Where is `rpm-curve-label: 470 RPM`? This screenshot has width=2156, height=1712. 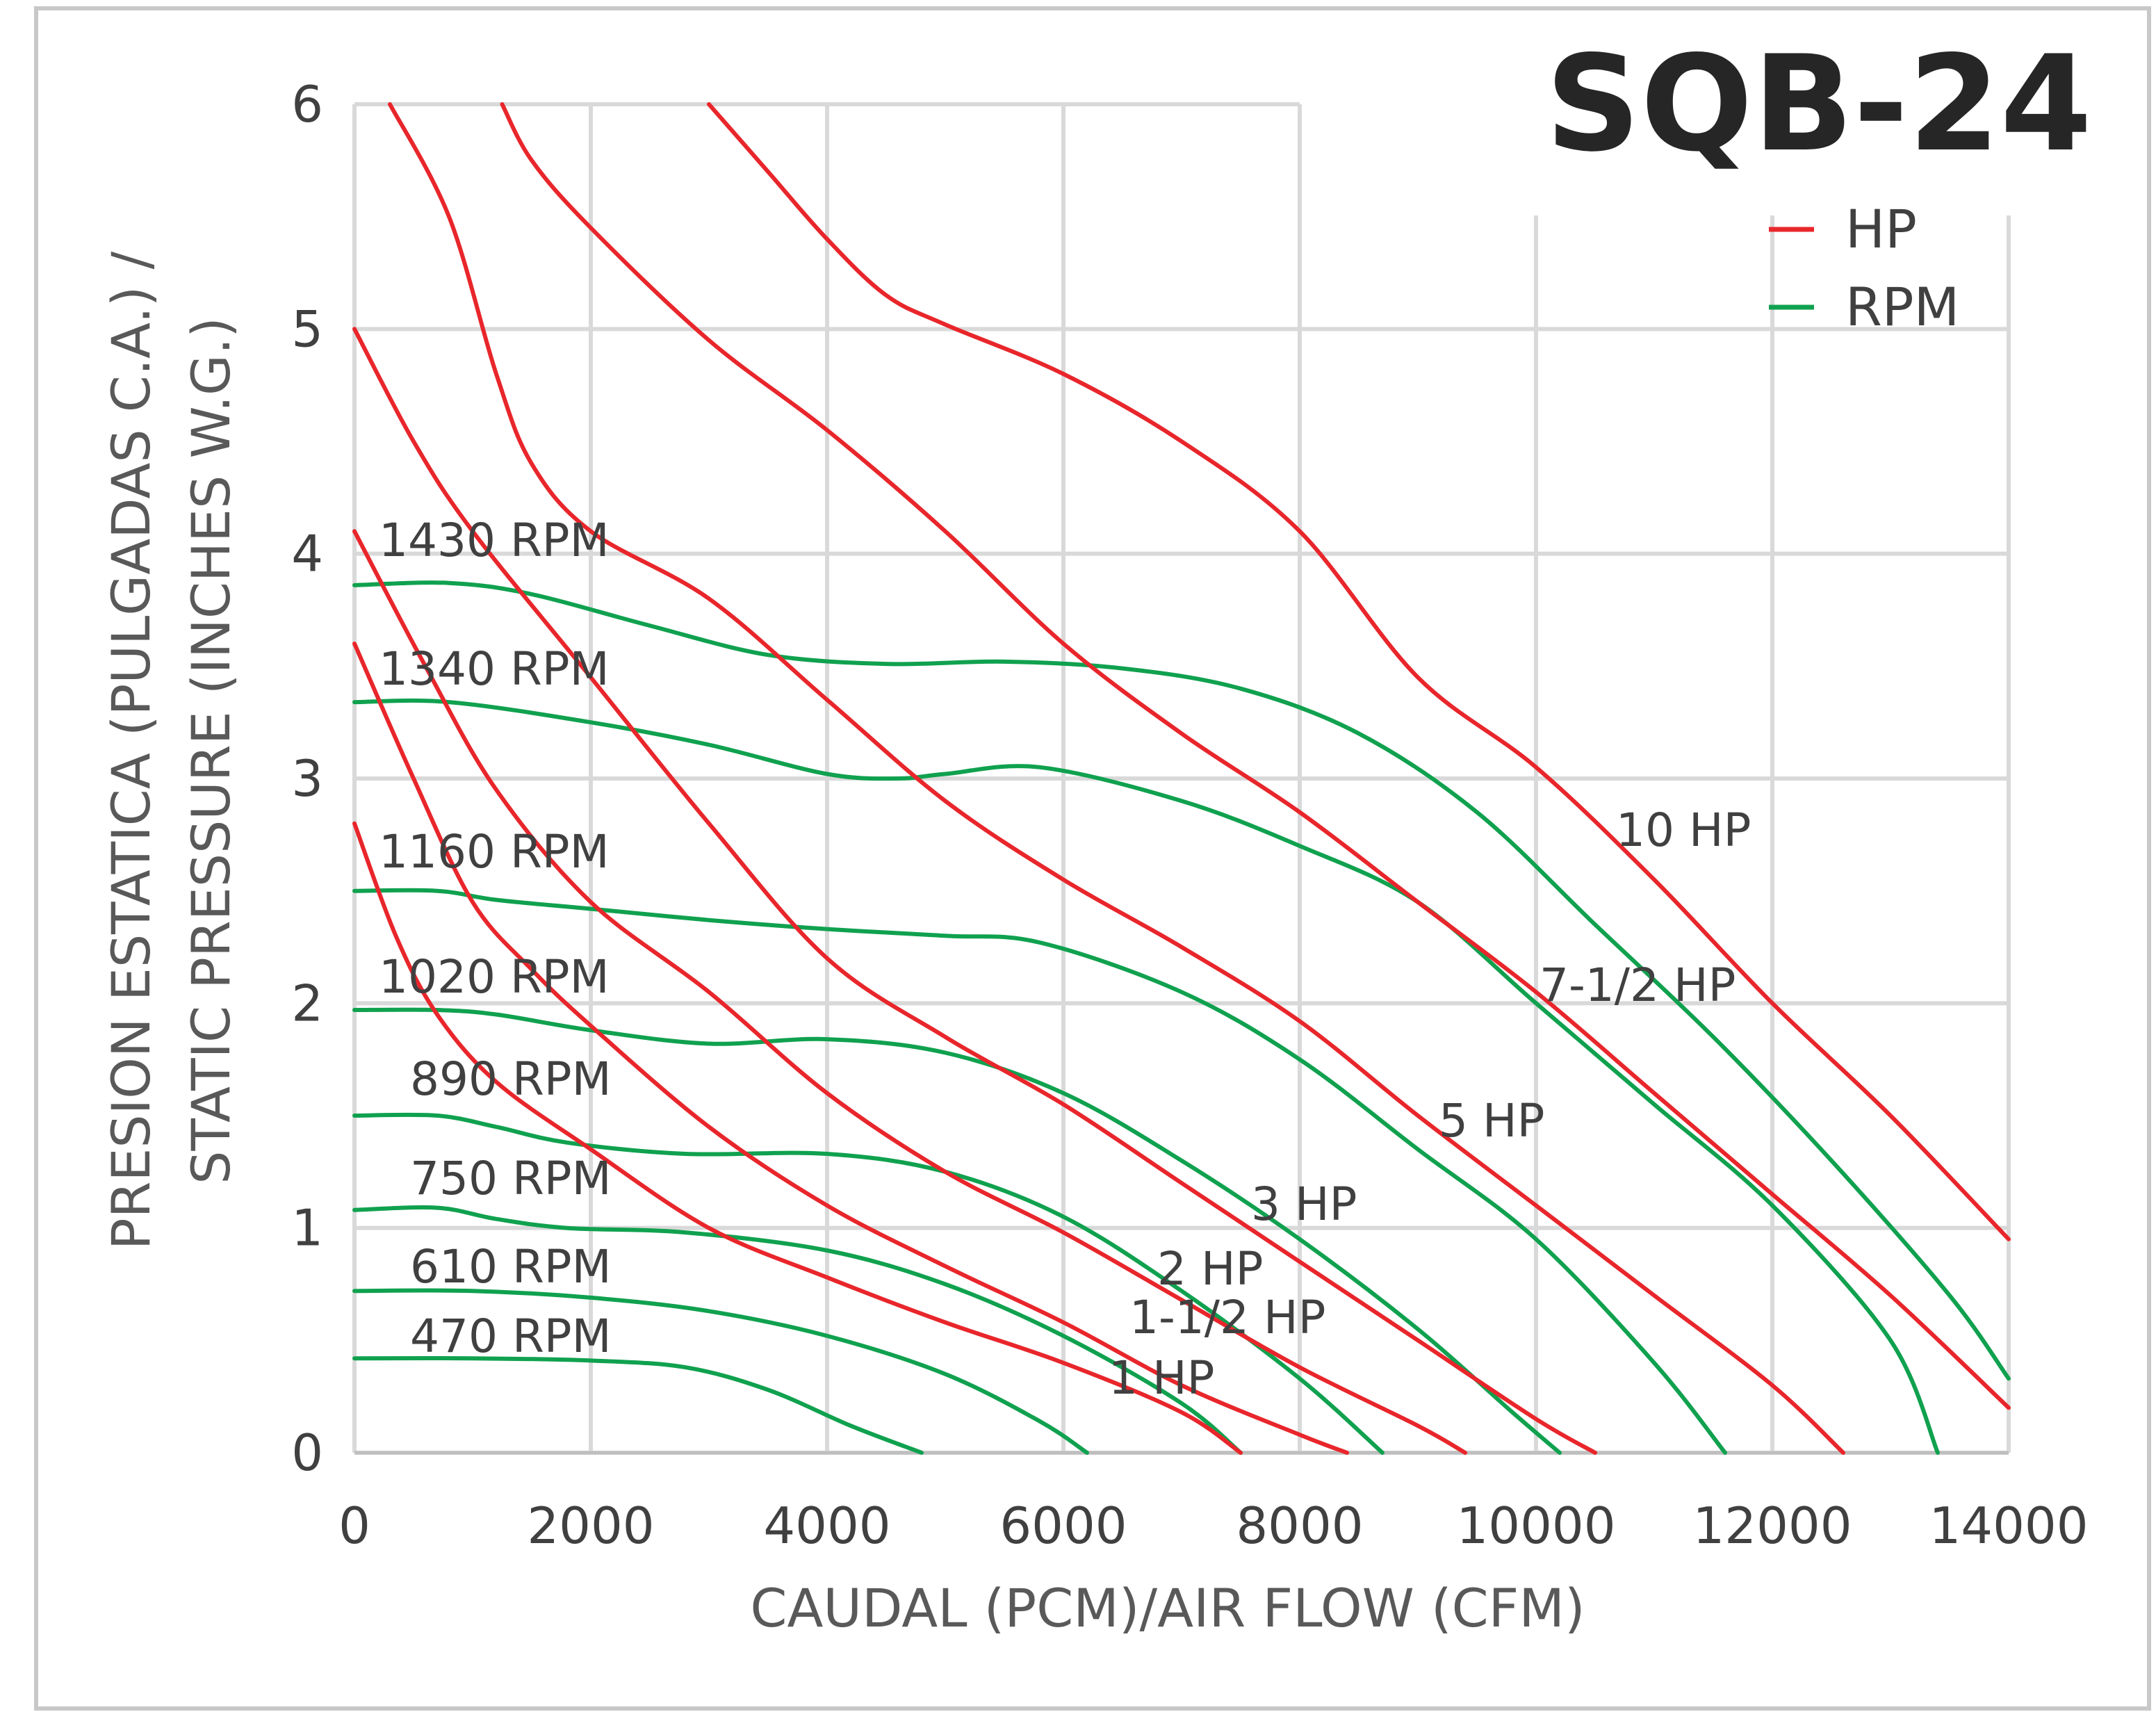
rpm-curve-label: 470 RPM is located at coordinates (511, 1336).